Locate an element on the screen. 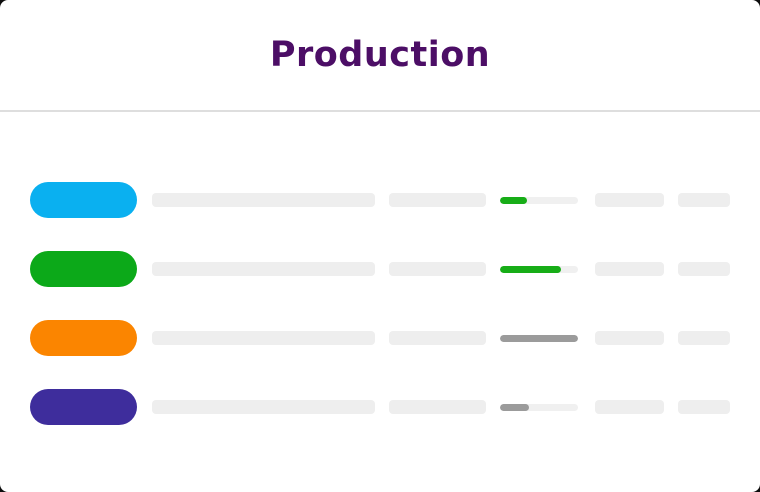 Image resolution: width=760 pixels, height=492 pixels. page-title: Production is located at coordinates (380, 55).